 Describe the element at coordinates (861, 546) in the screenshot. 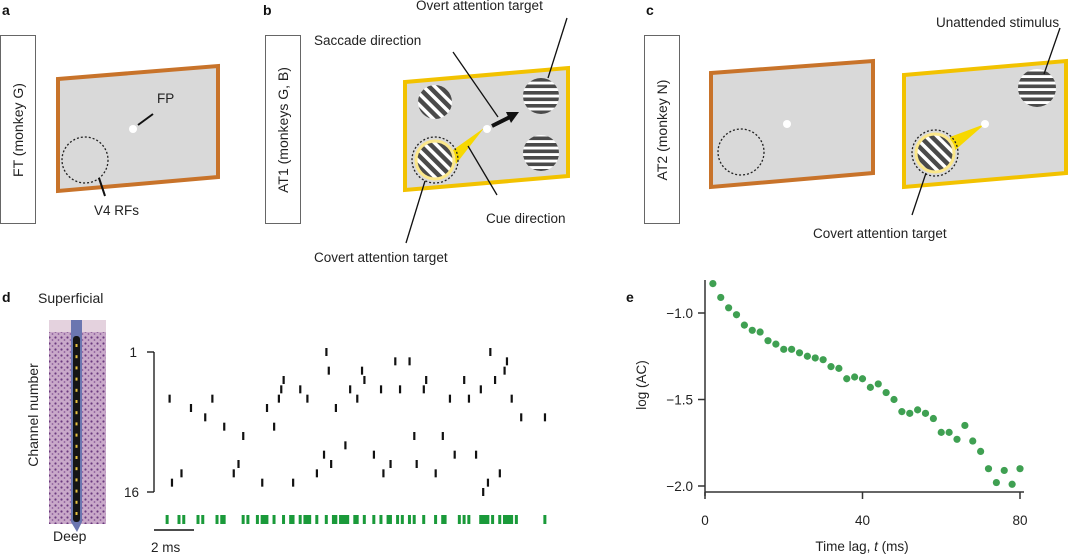

I see `chart-x-label: Time lag, t (ms)` at that location.